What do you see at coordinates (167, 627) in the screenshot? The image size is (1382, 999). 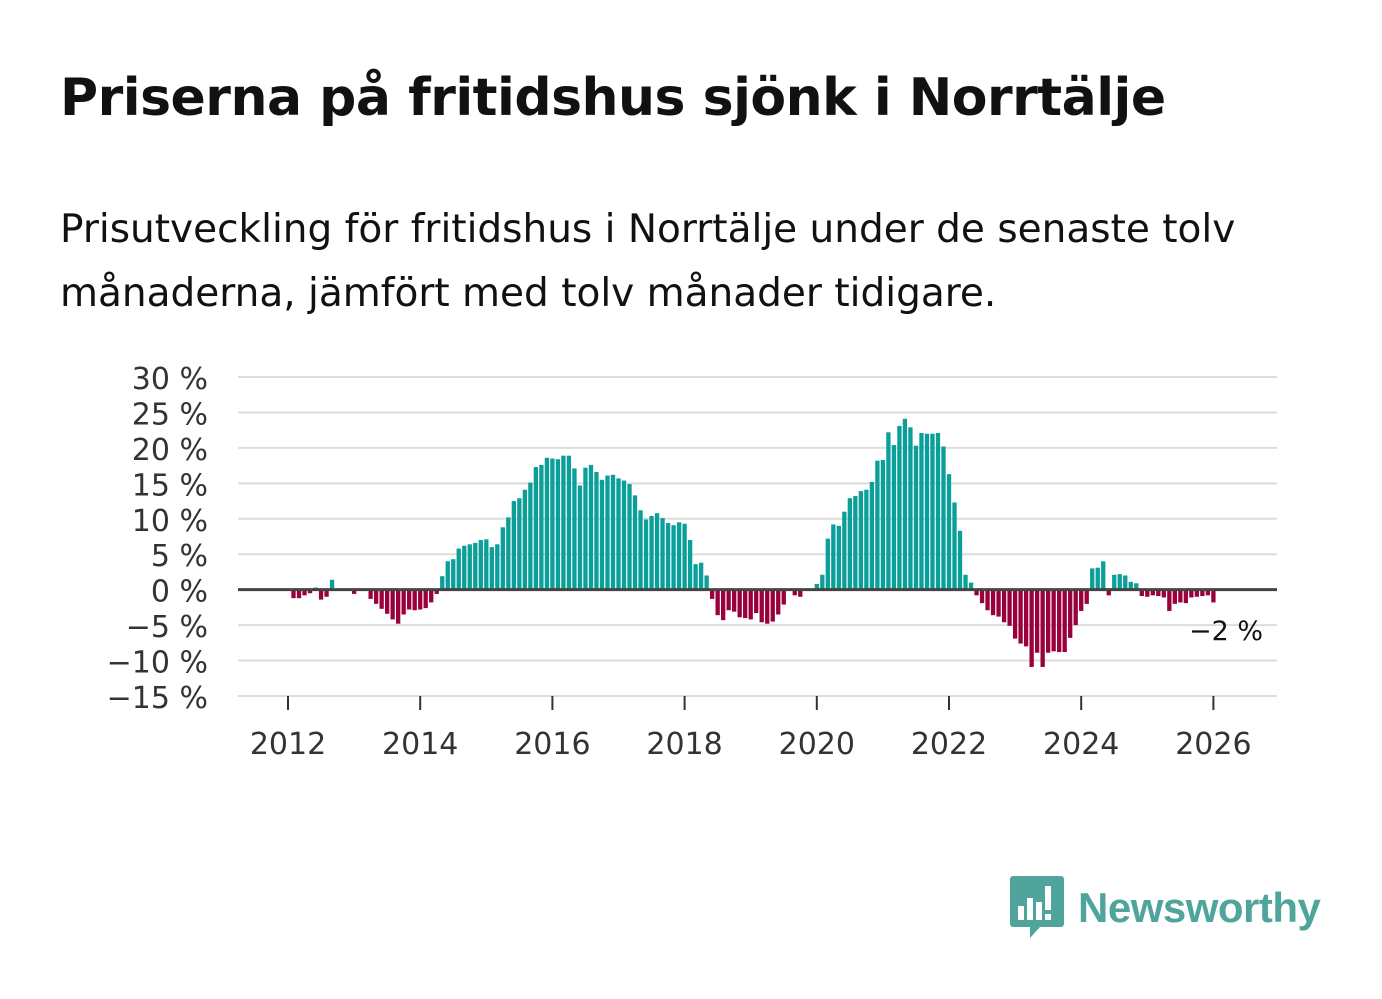 I see `y-tick-label: −5 %` at bounding box center [167, 627].